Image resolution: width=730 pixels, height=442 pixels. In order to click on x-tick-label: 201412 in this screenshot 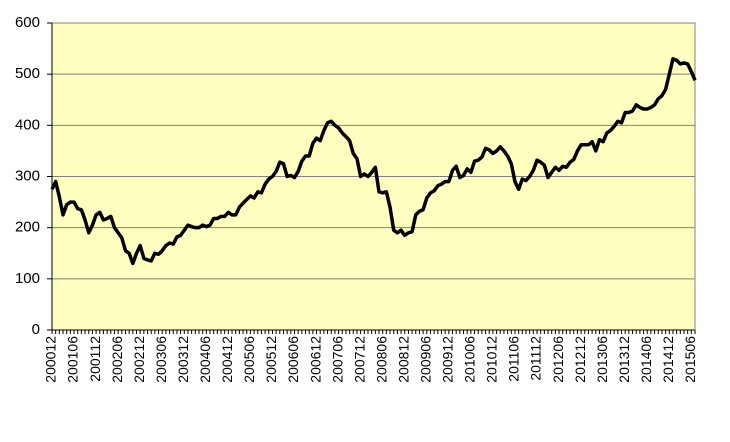, I will do `click(668, 359)`.